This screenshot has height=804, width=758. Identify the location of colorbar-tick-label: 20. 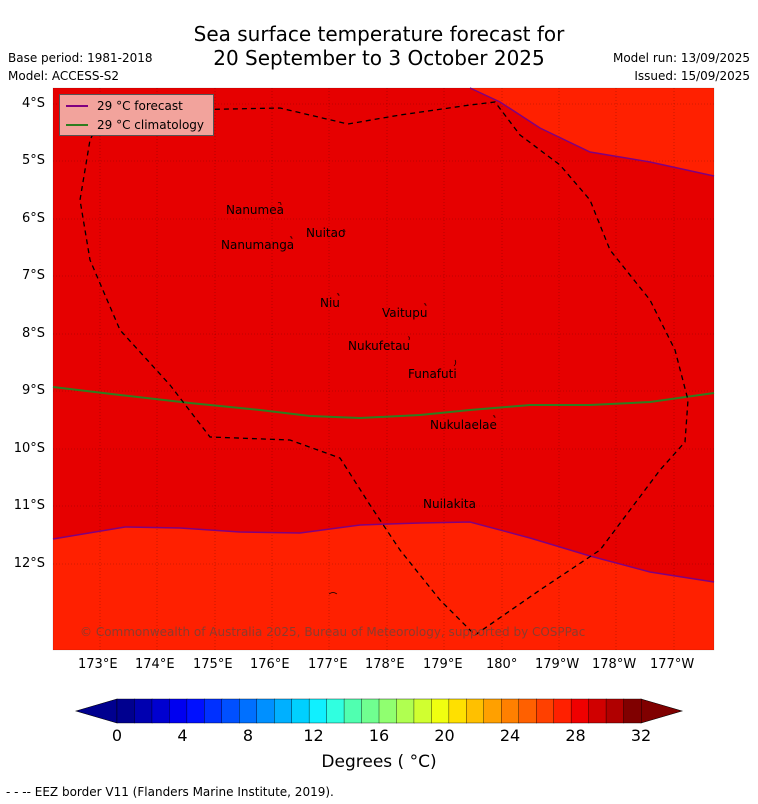
(444, 735).